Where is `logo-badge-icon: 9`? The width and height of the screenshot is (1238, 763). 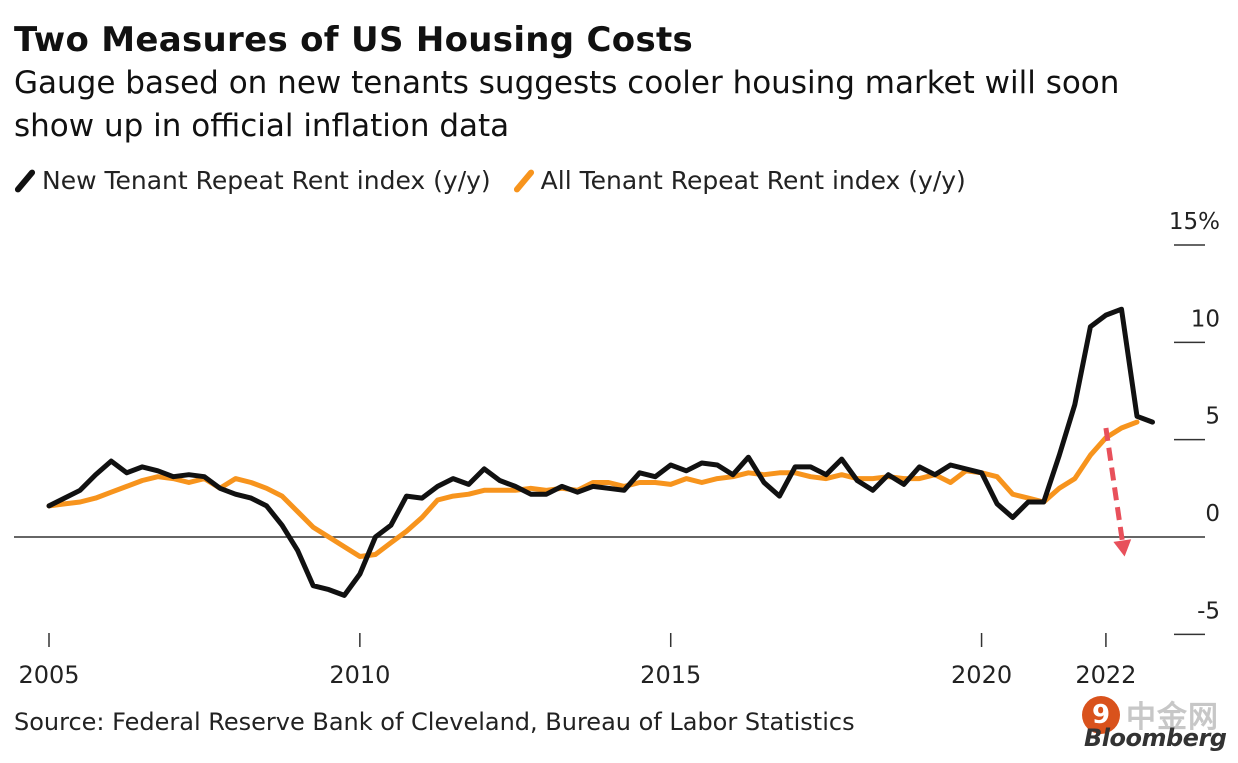 logo-badge-icon: 9 is located at coordinates (1101, 715).